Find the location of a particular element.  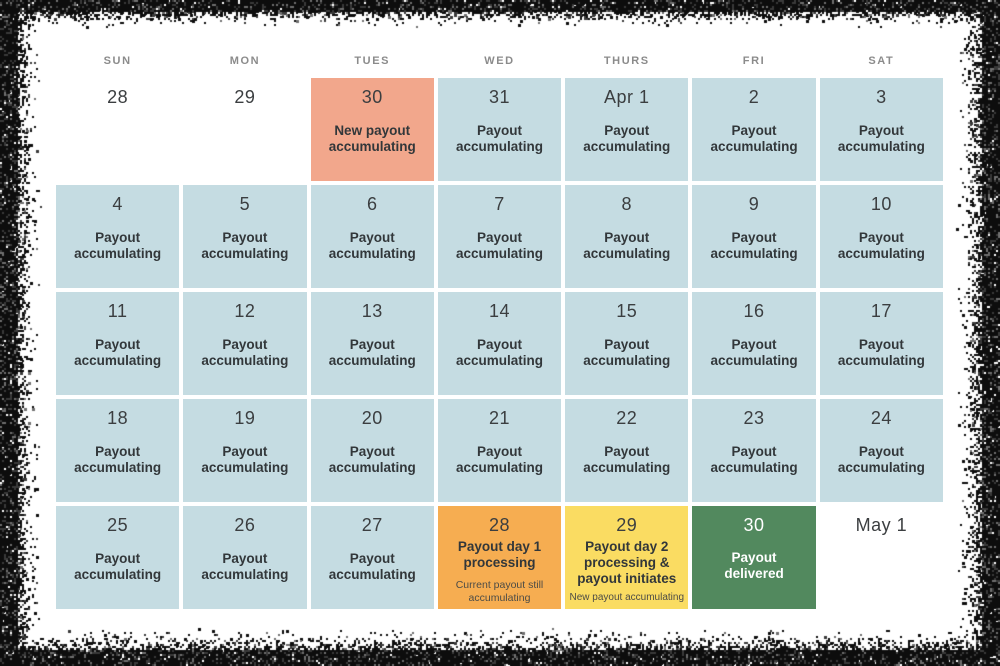

calendar-cell-blue: 24 Payout accumulating is located at coordinates (881, 450).